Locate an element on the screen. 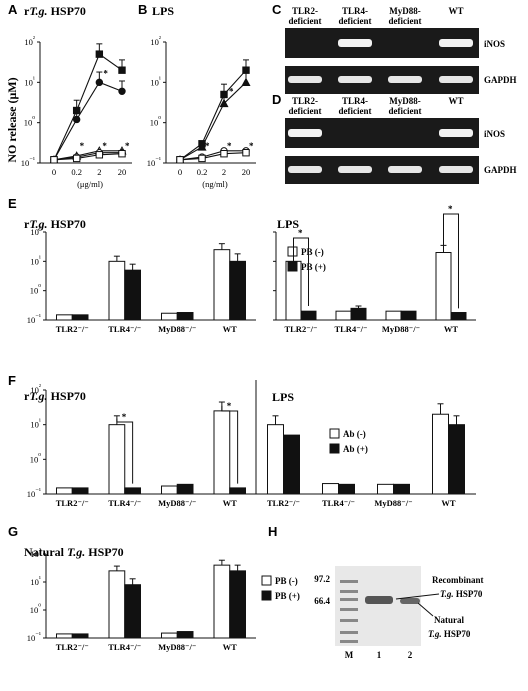 Image resolution: width=528 pixels, height=691 pixels. legend-label: Ab (+) is located at coordinates (355, 449).